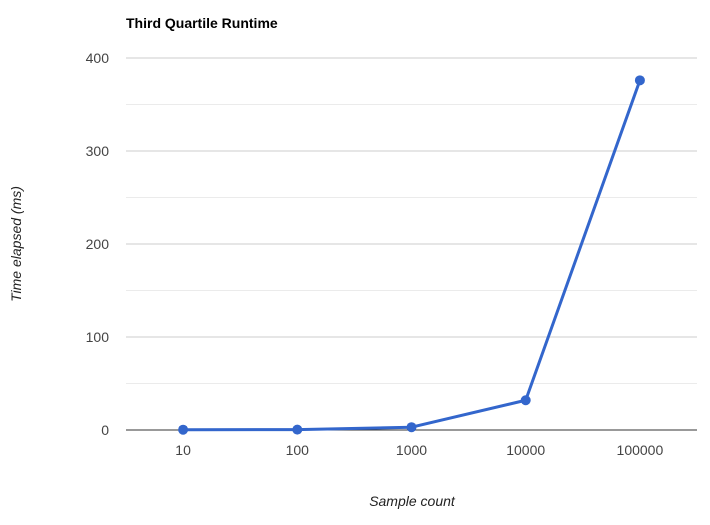  What do you see at coordinates (525, 450) in the screenshot?
I see `x-tick-label: 10000` at bounding box center [525, 450].